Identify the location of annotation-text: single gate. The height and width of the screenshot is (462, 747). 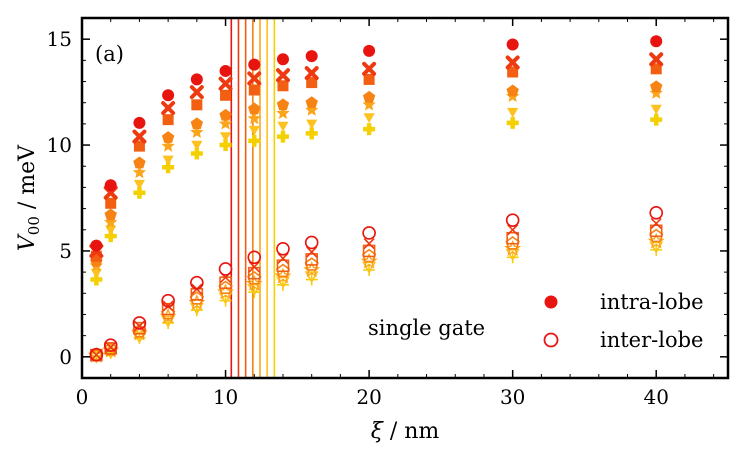
(426, 328).